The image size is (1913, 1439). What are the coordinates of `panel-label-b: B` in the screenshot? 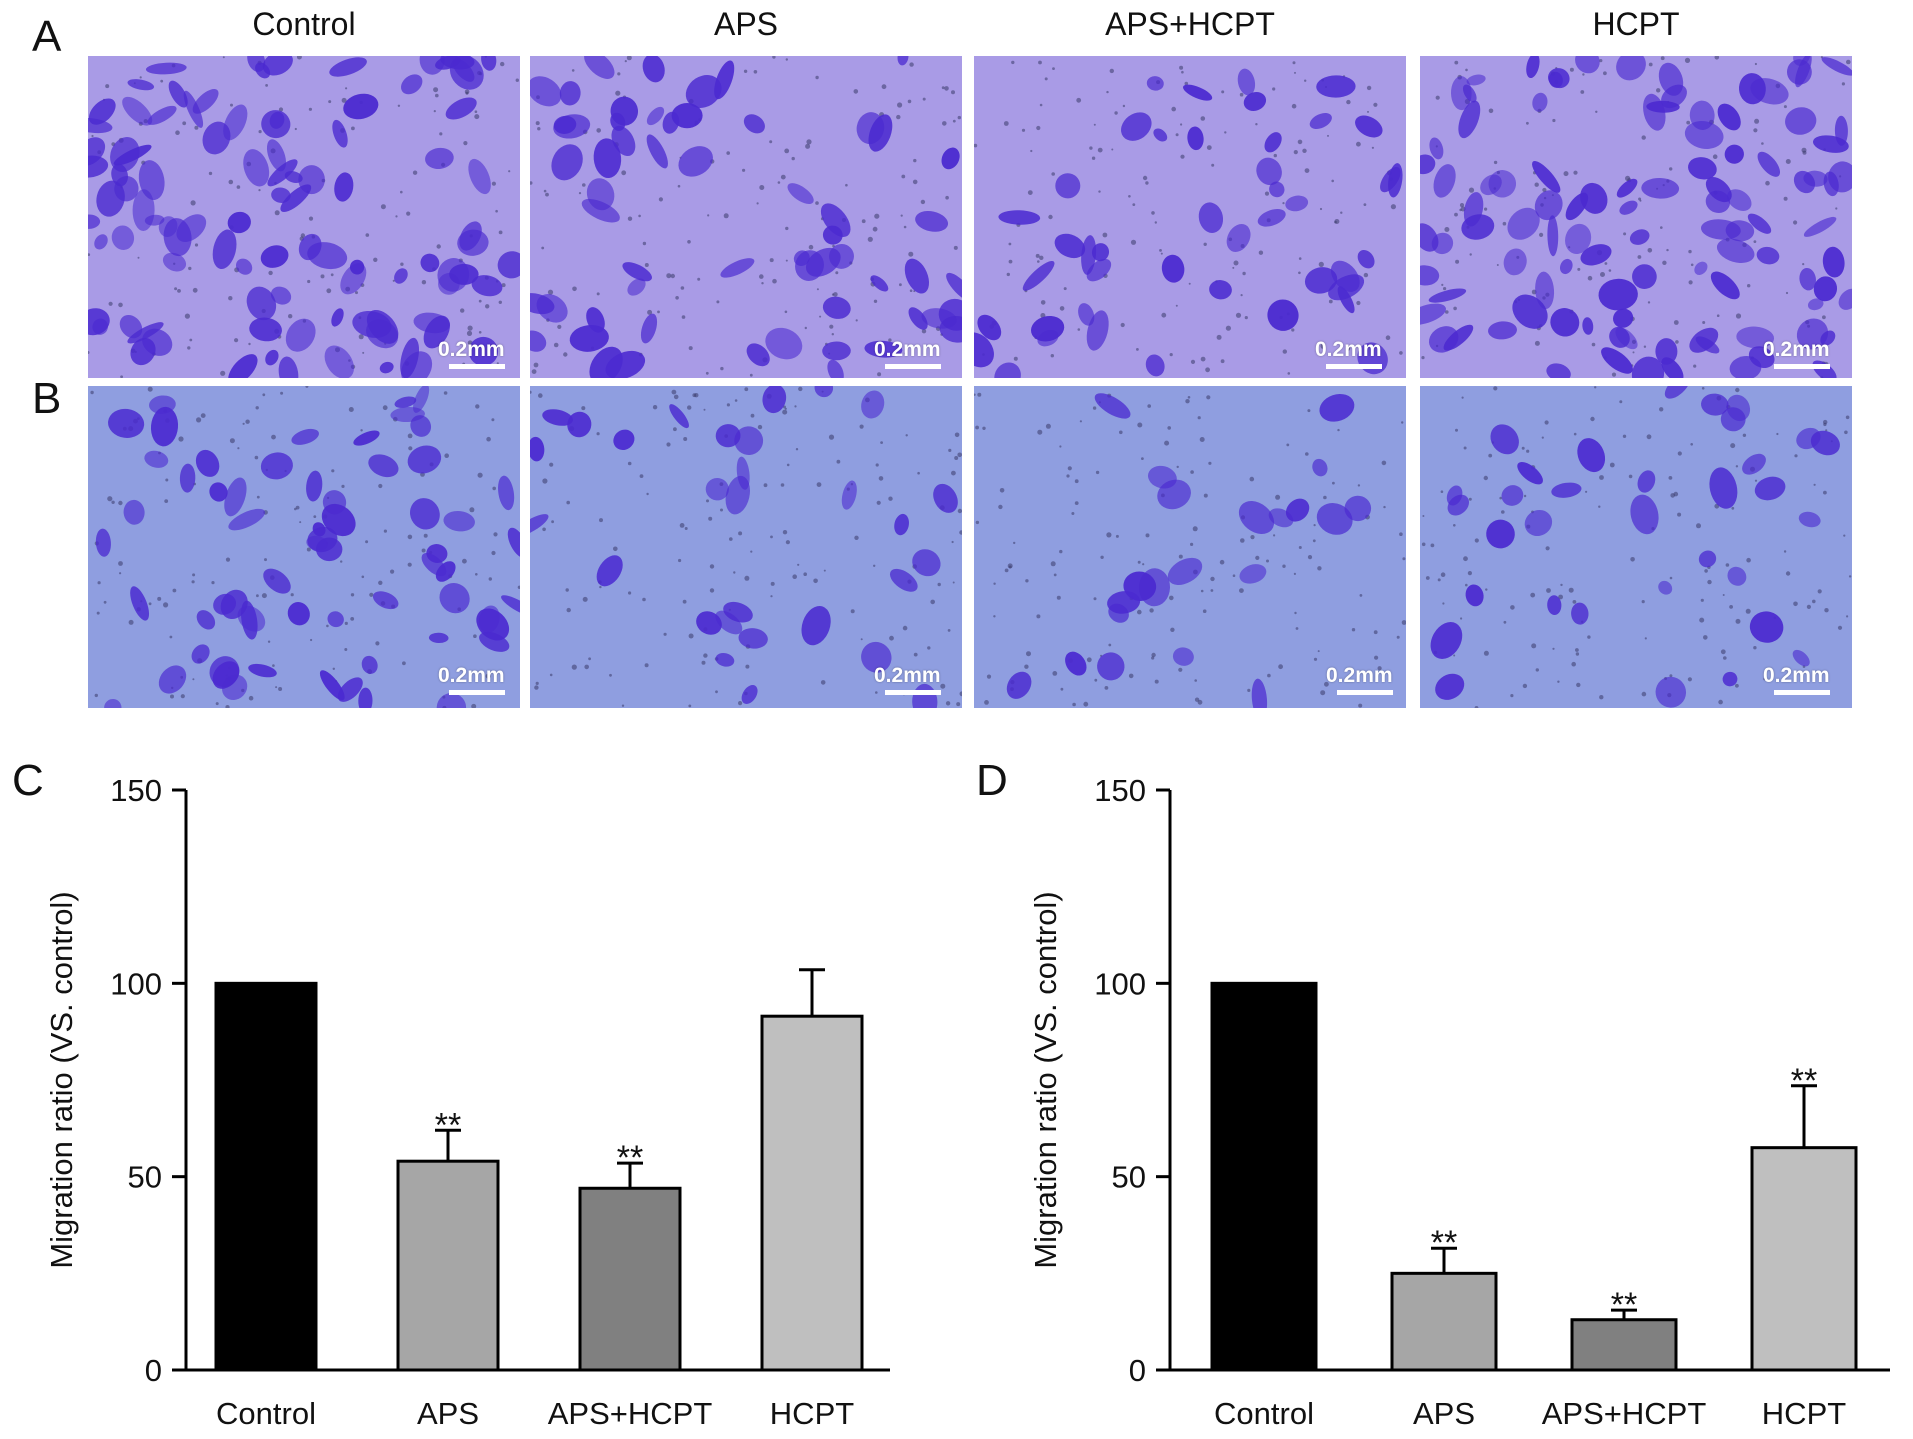 It's located at (47, 398).